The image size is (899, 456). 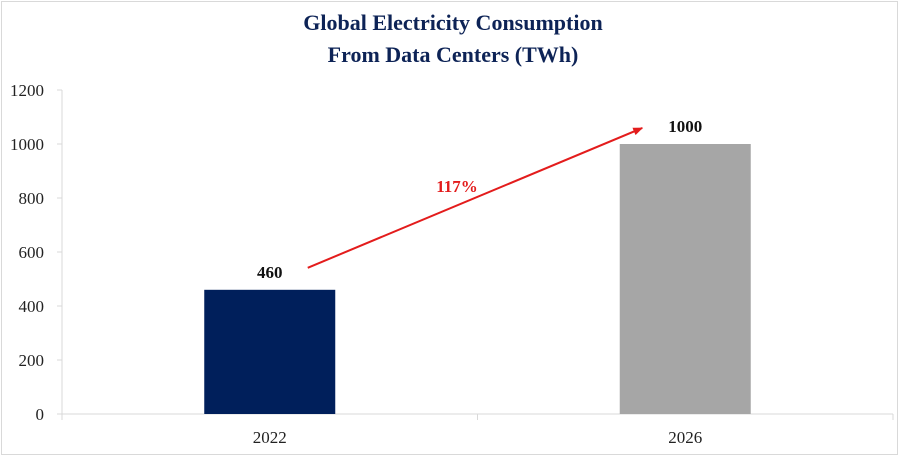 I want to click on y-tick-label: 600, so click(x=32, y=252).